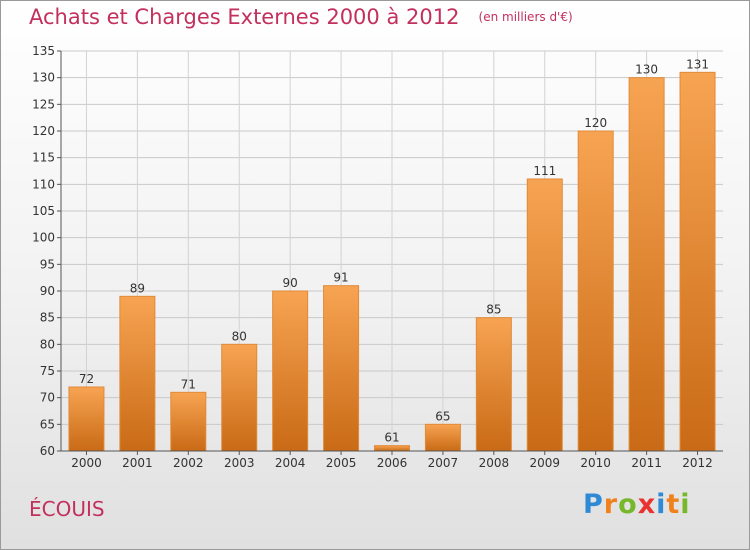  I want to click on x-tick-label: 2011, so click(646, 463).